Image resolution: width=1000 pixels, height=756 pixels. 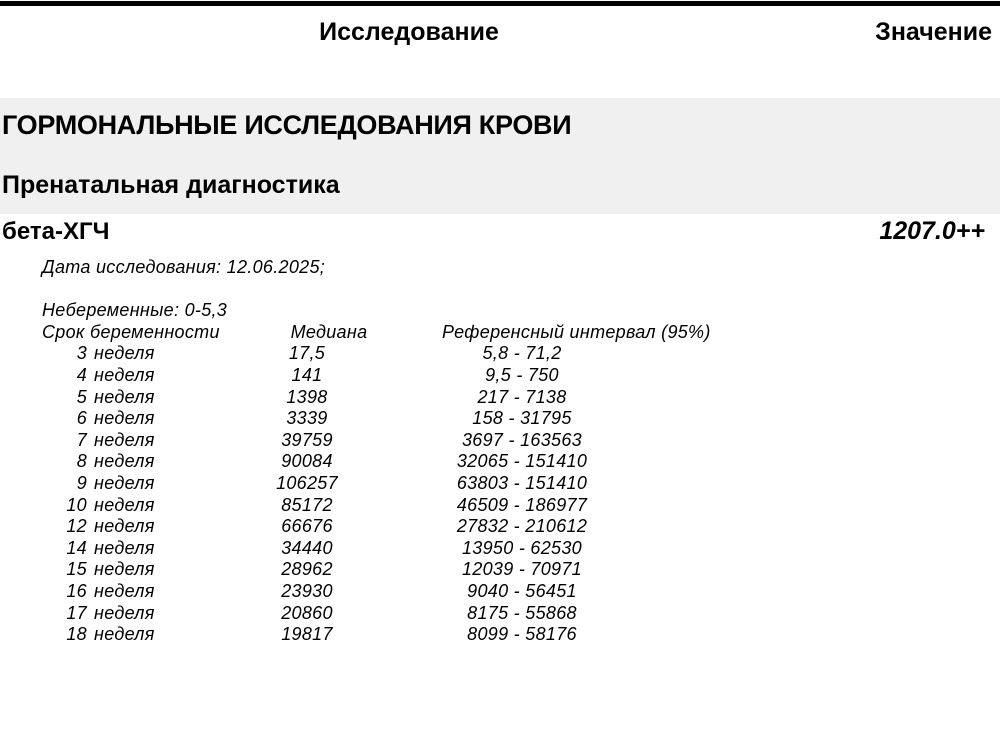 What do you see at coordinates (76, 569) in the screenshot?
I see `week-number: 15` at bounding box center [76, 569].